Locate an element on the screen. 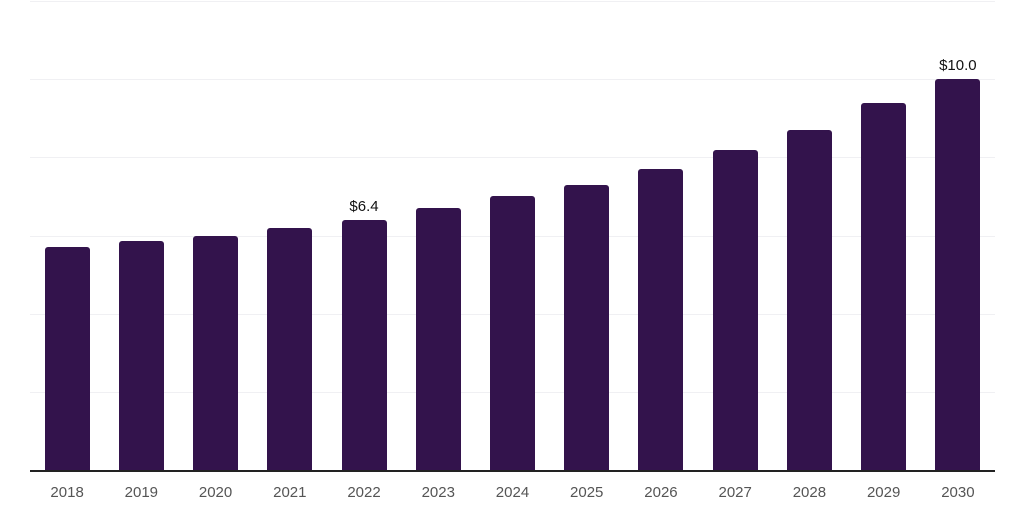 Image resolution: width=1024 pixels, height=512 pixels. x-tick-2025: 2025 is located at coordinates (587, 492).